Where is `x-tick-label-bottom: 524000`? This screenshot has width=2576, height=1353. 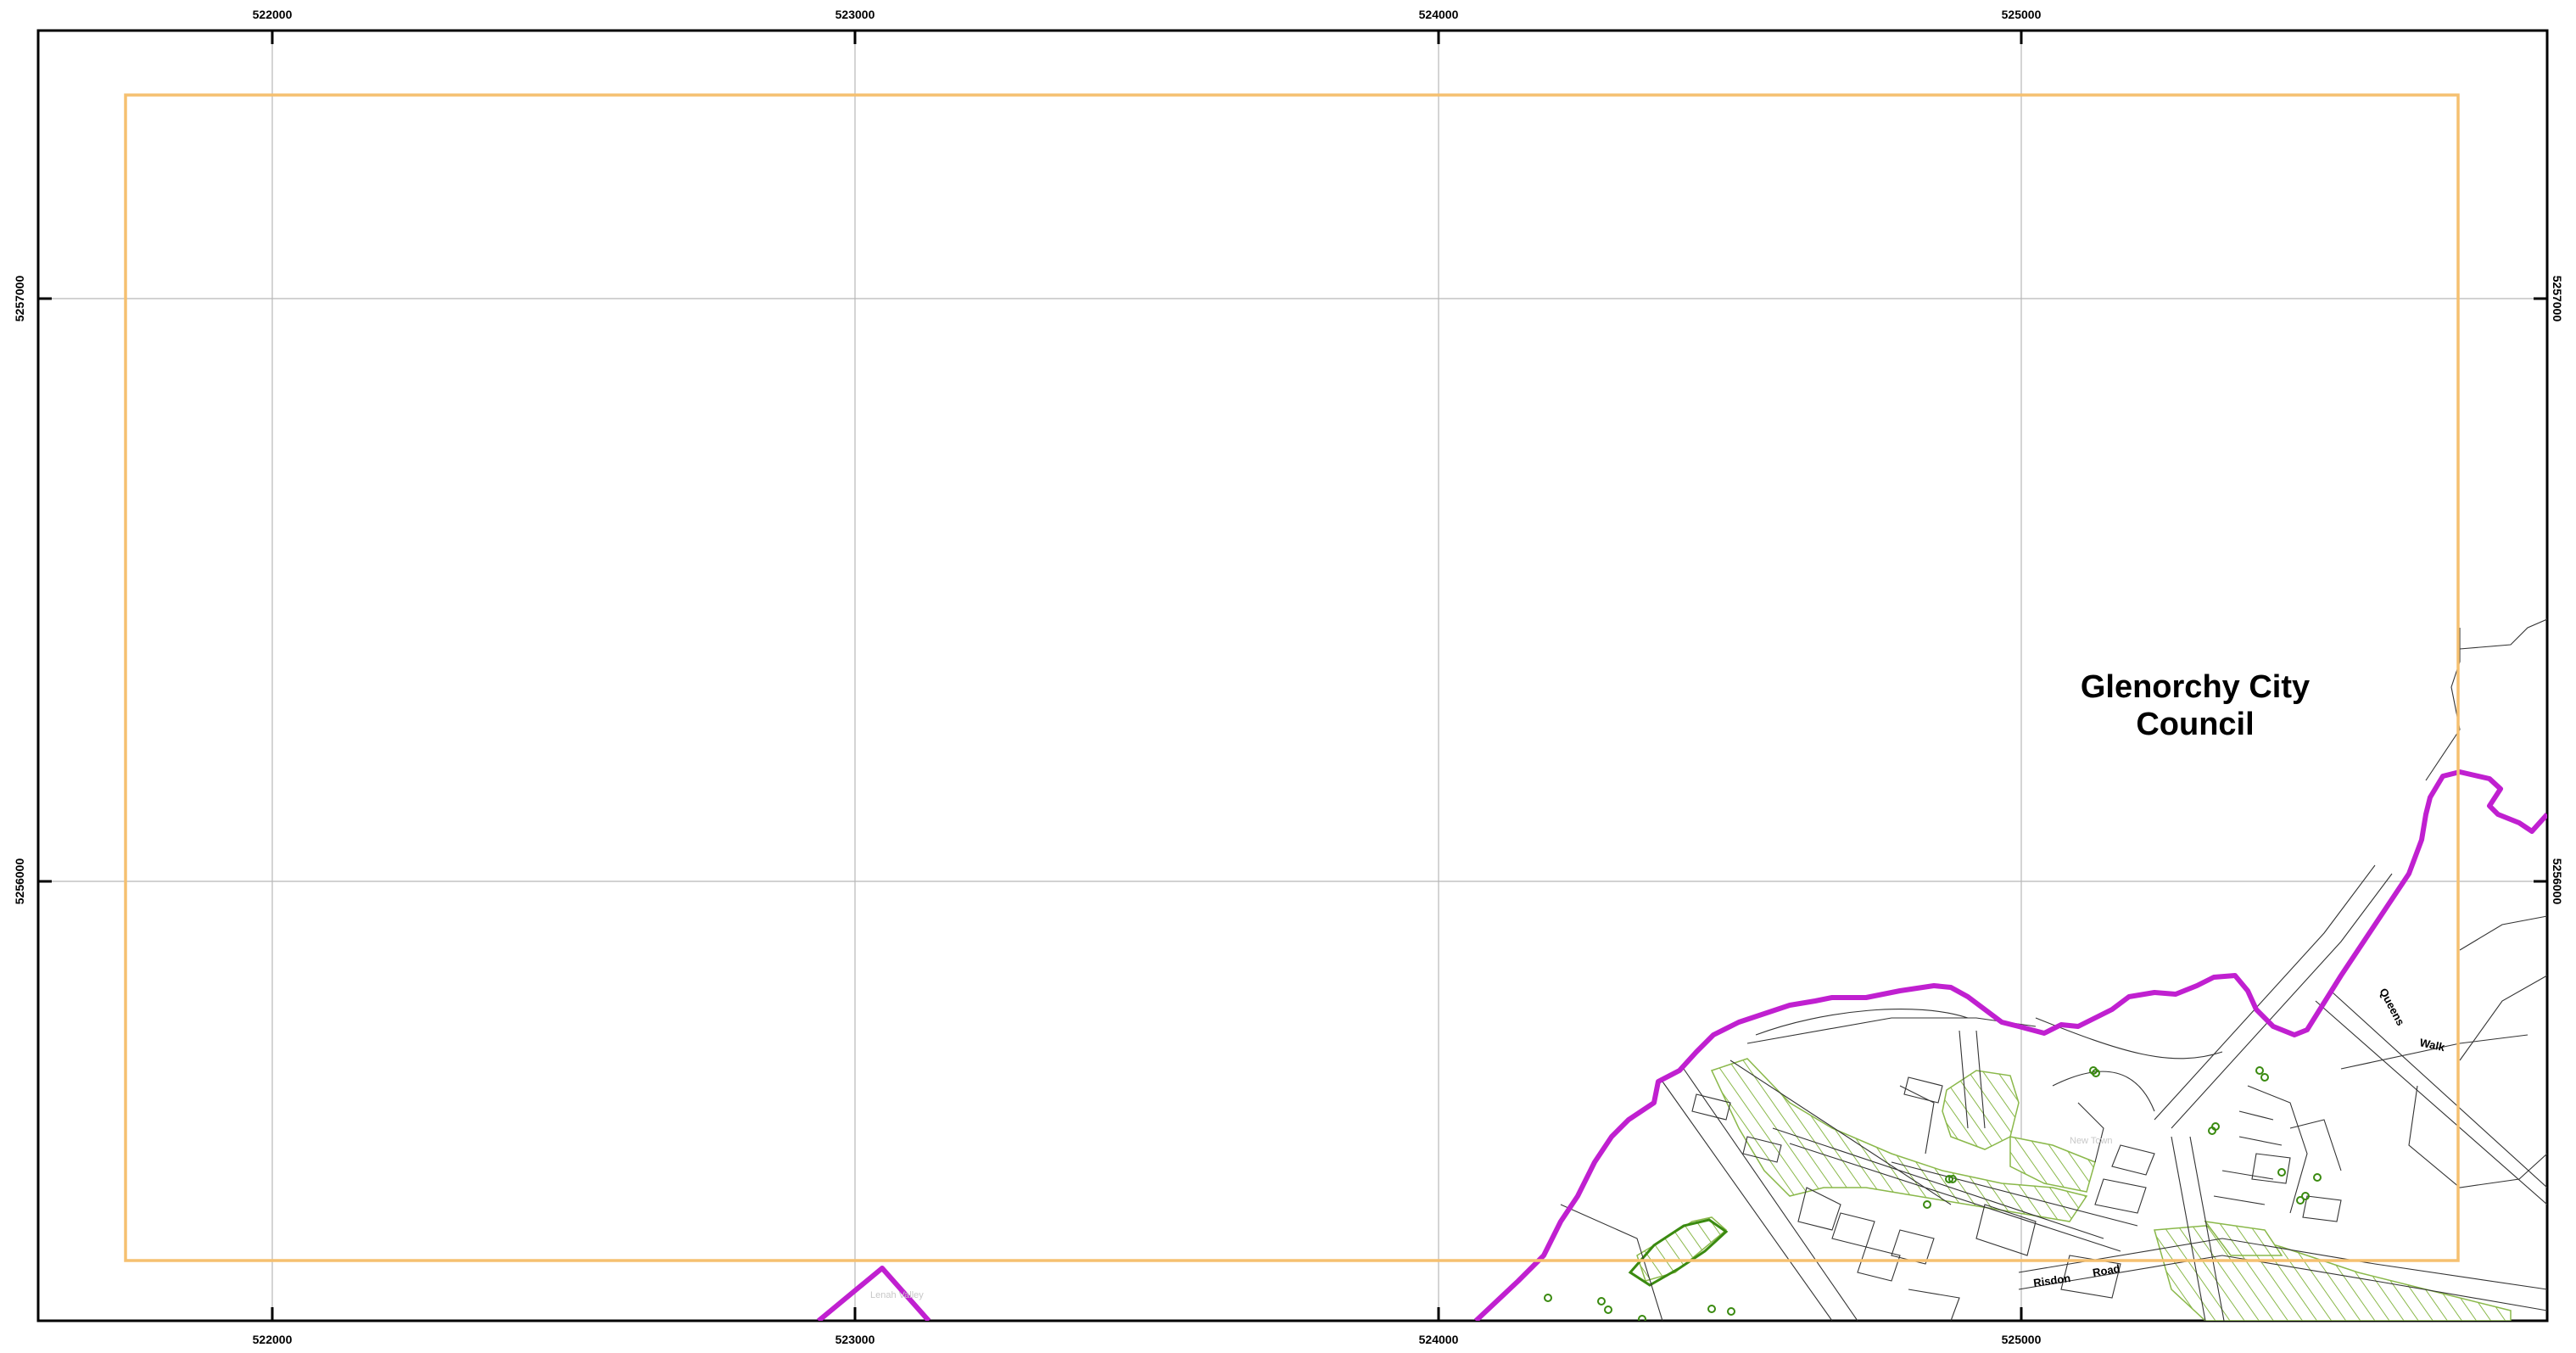 x-tick-label-bottom: 524000 is located at coordinates (1439, 1340).